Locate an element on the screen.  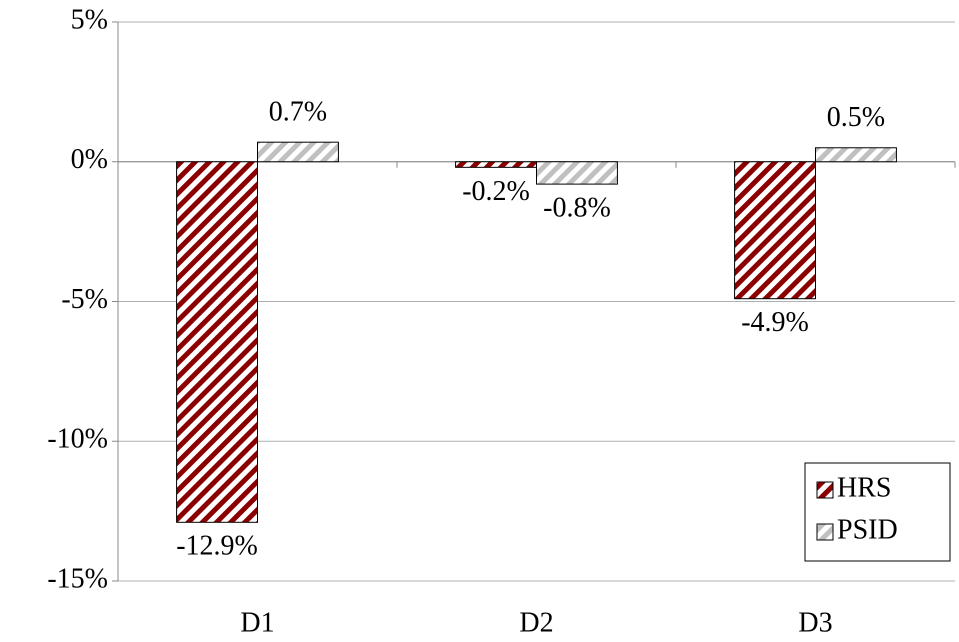
y-tick-label: 0% is located at coordinates (89, 159).